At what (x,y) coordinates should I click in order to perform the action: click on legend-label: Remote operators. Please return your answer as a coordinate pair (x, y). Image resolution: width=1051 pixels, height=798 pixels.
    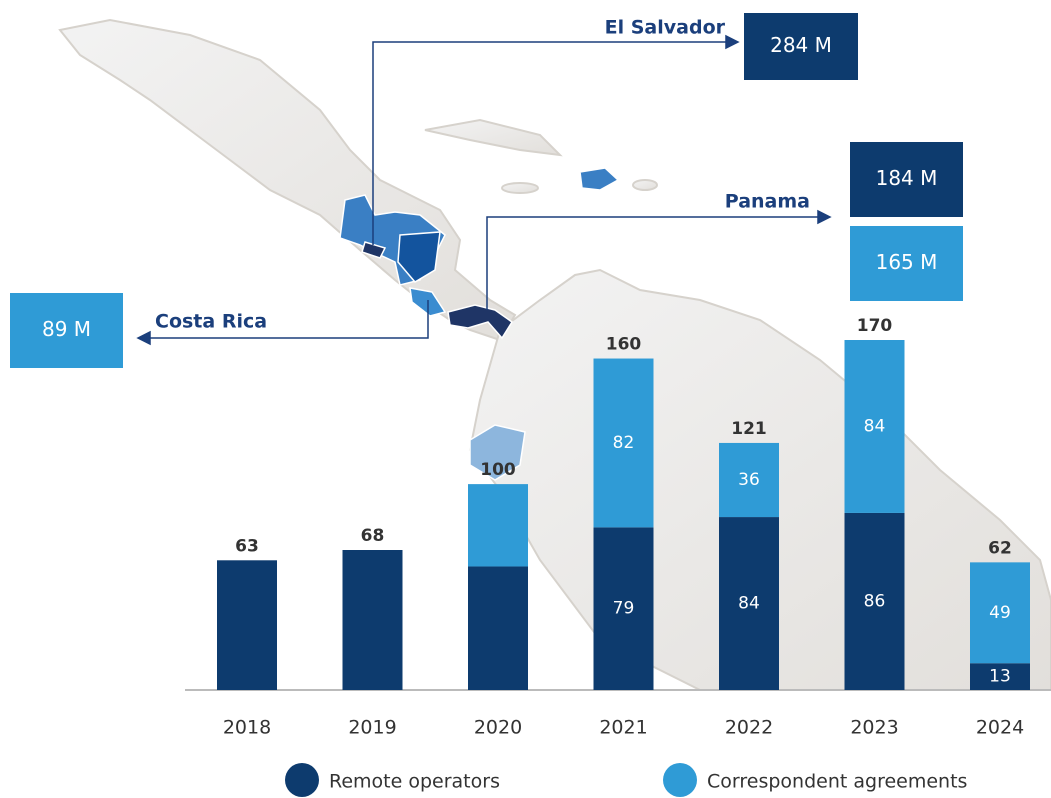
    Looking at the image, I should click on (414, 782).